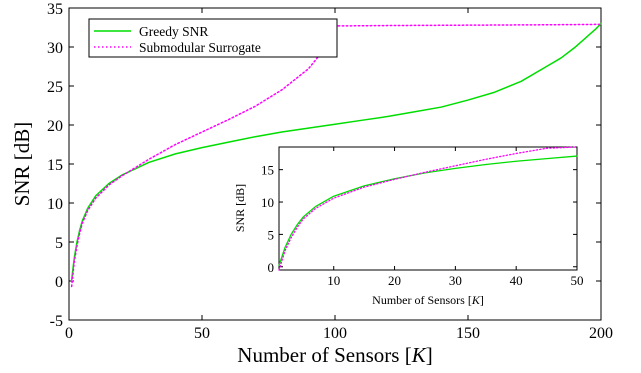  I want to click on legend: Greedy SNR Submodular Surrogate, so click(213, 38).